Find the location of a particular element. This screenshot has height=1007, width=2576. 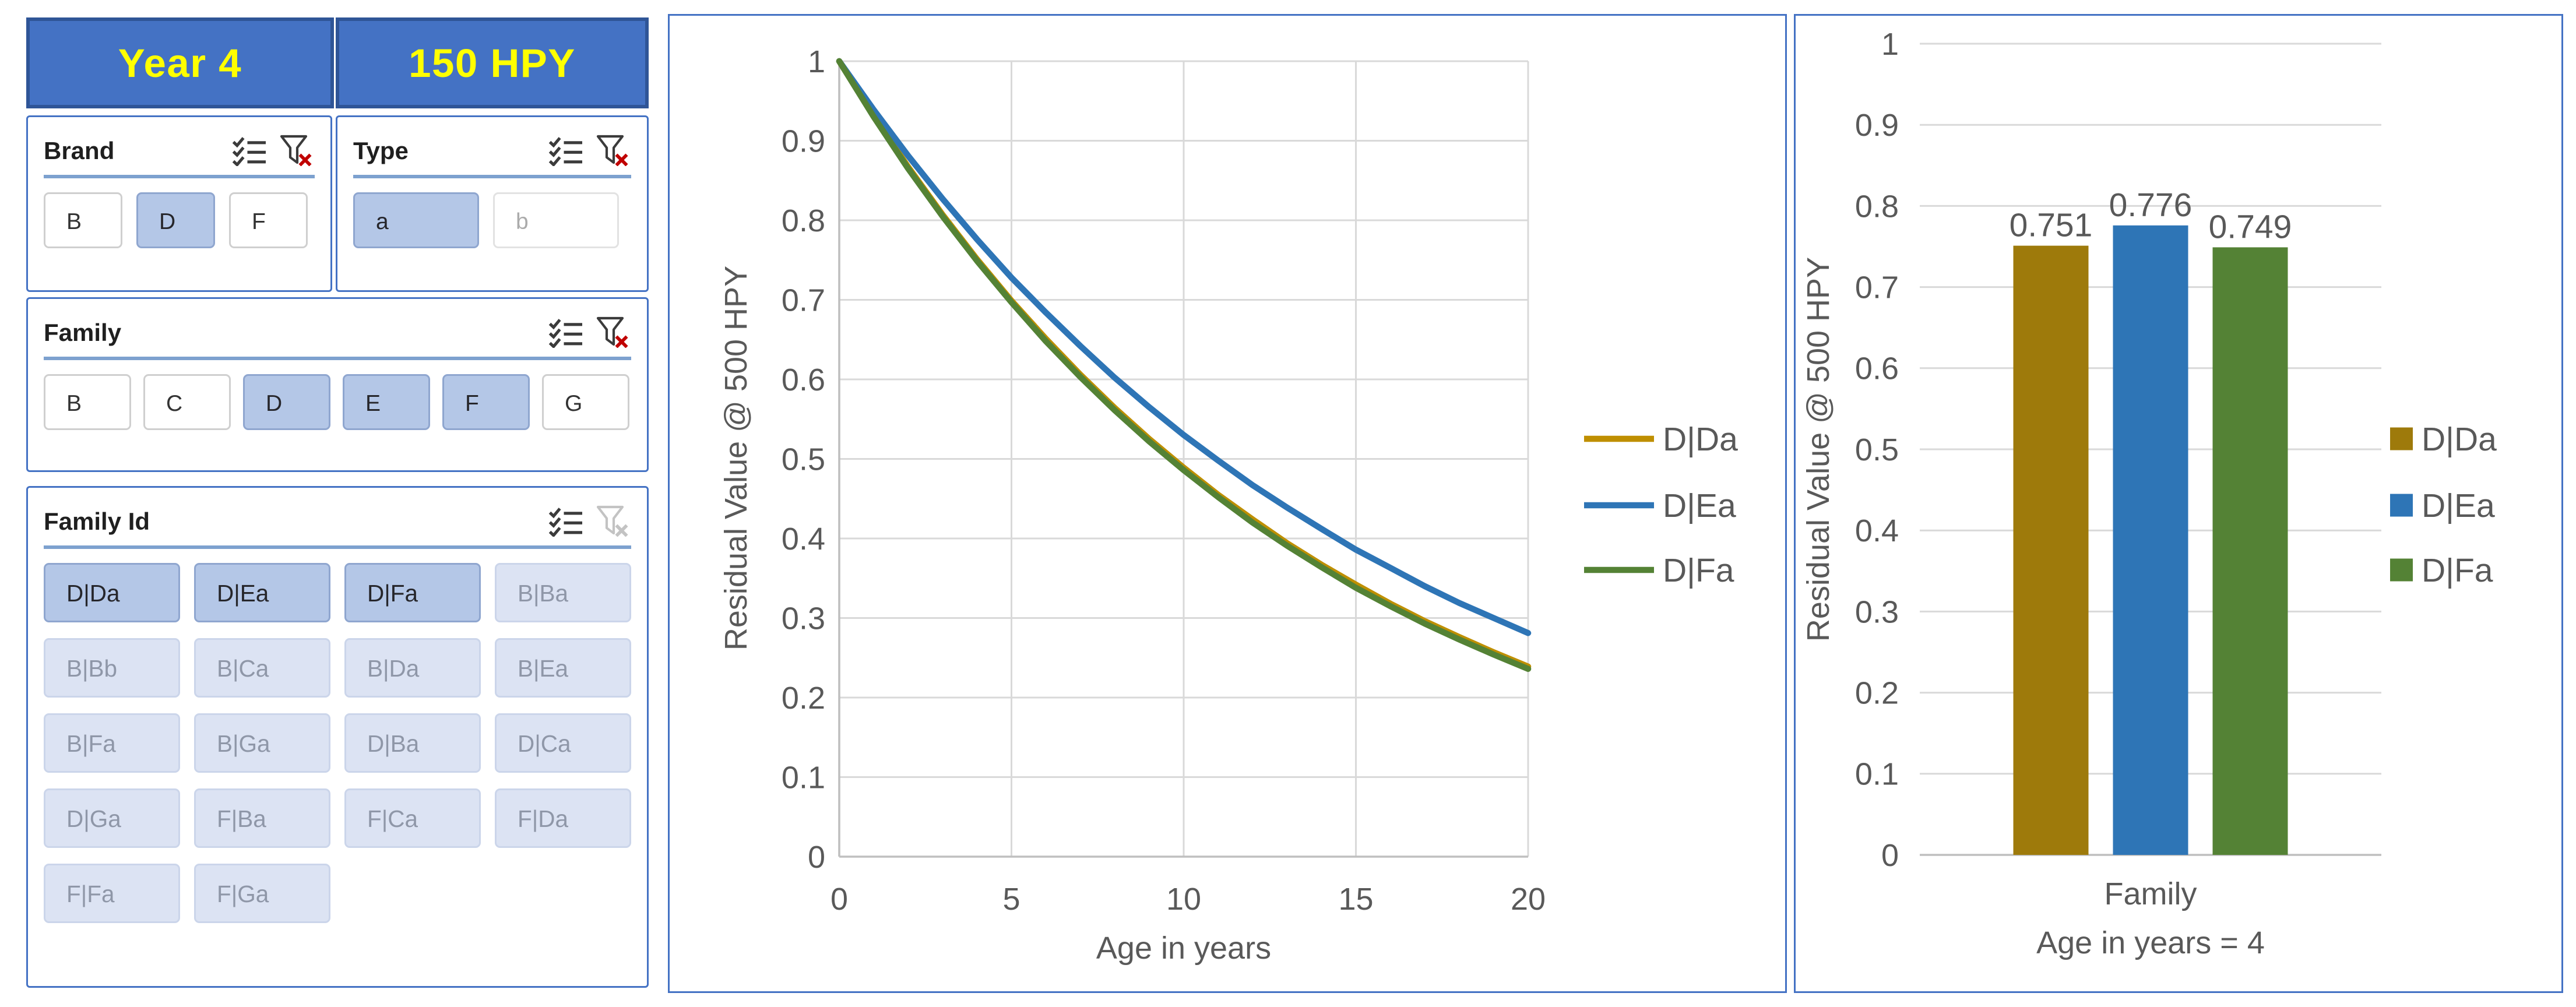

legend-swatch-D-Fa is located at coordinates (2401, 570).